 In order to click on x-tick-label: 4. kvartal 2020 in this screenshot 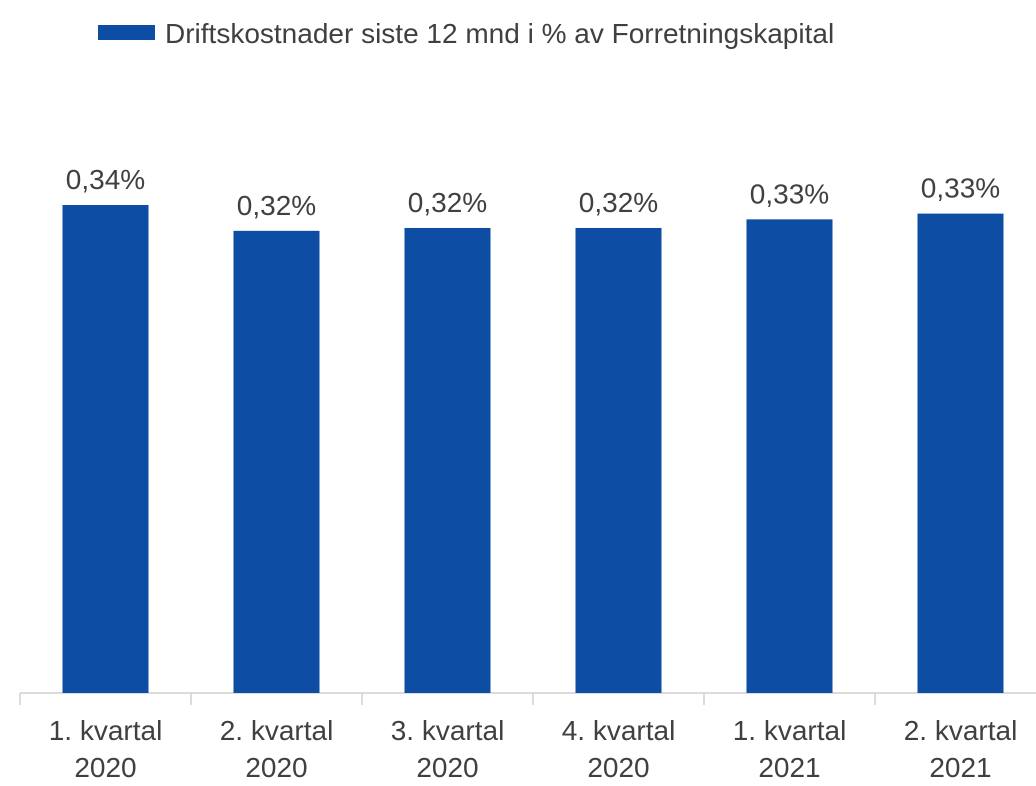, I will do `click(618, 749)`.